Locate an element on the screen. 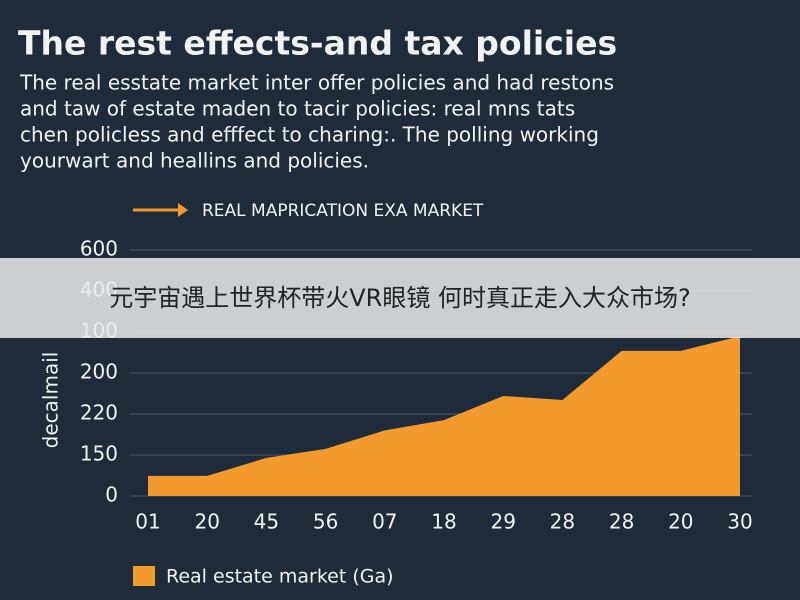 The width and height of the screenshot is (800, 600). subtitle-line: yourwart and heallins and policies. is located at coordinates (194, 161).